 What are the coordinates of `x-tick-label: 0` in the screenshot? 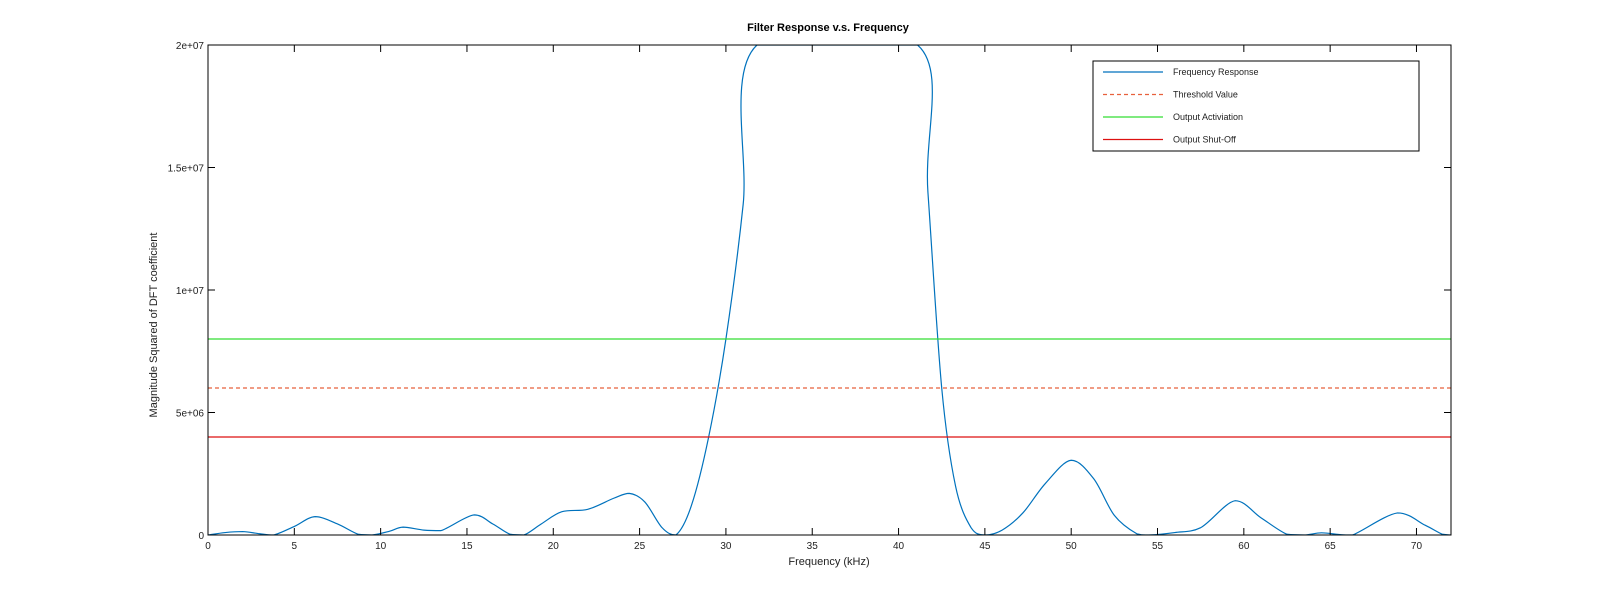 It's located at (208, 546).